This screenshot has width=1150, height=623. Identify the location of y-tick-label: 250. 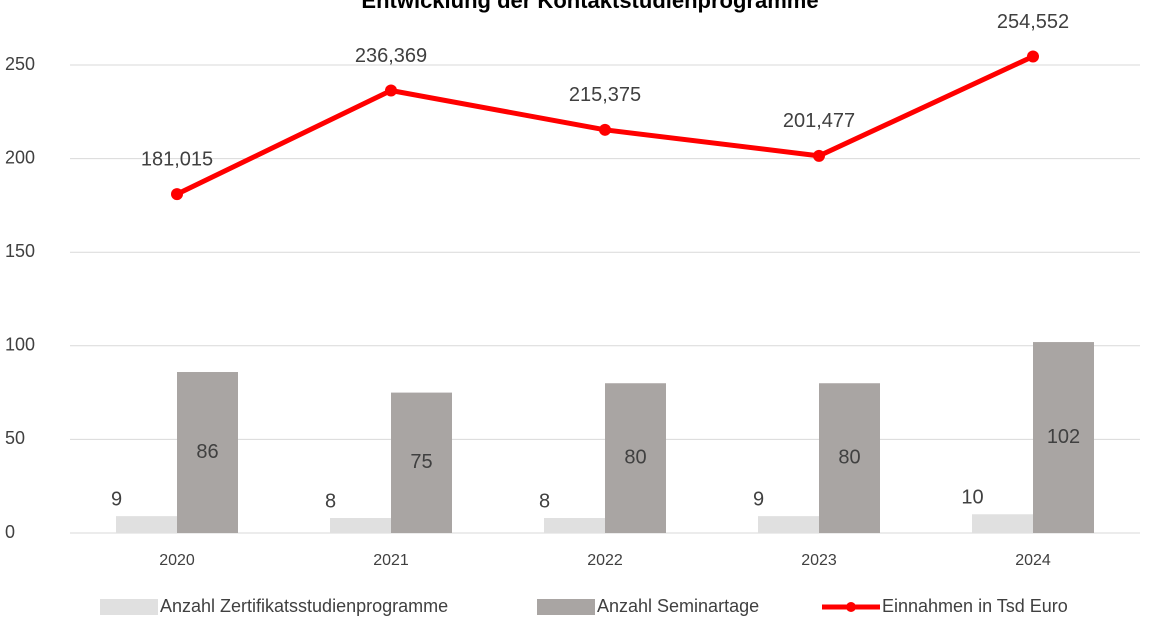
(20, 64).